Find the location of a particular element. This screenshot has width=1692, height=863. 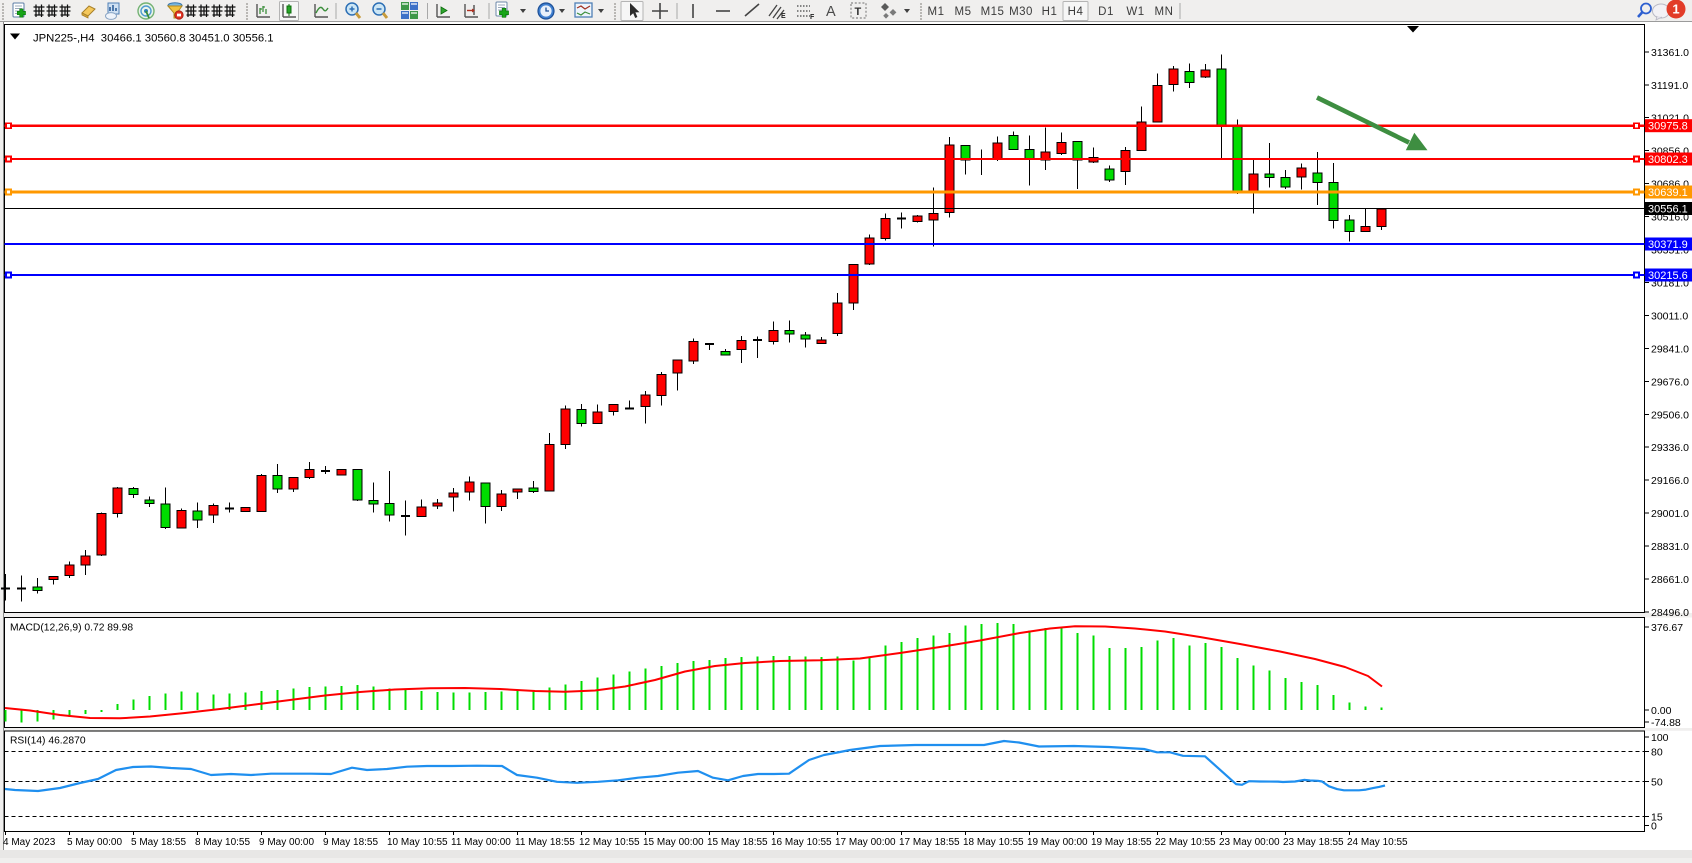

svg-text: 28496.0 is located at coordinates (1670, 613).